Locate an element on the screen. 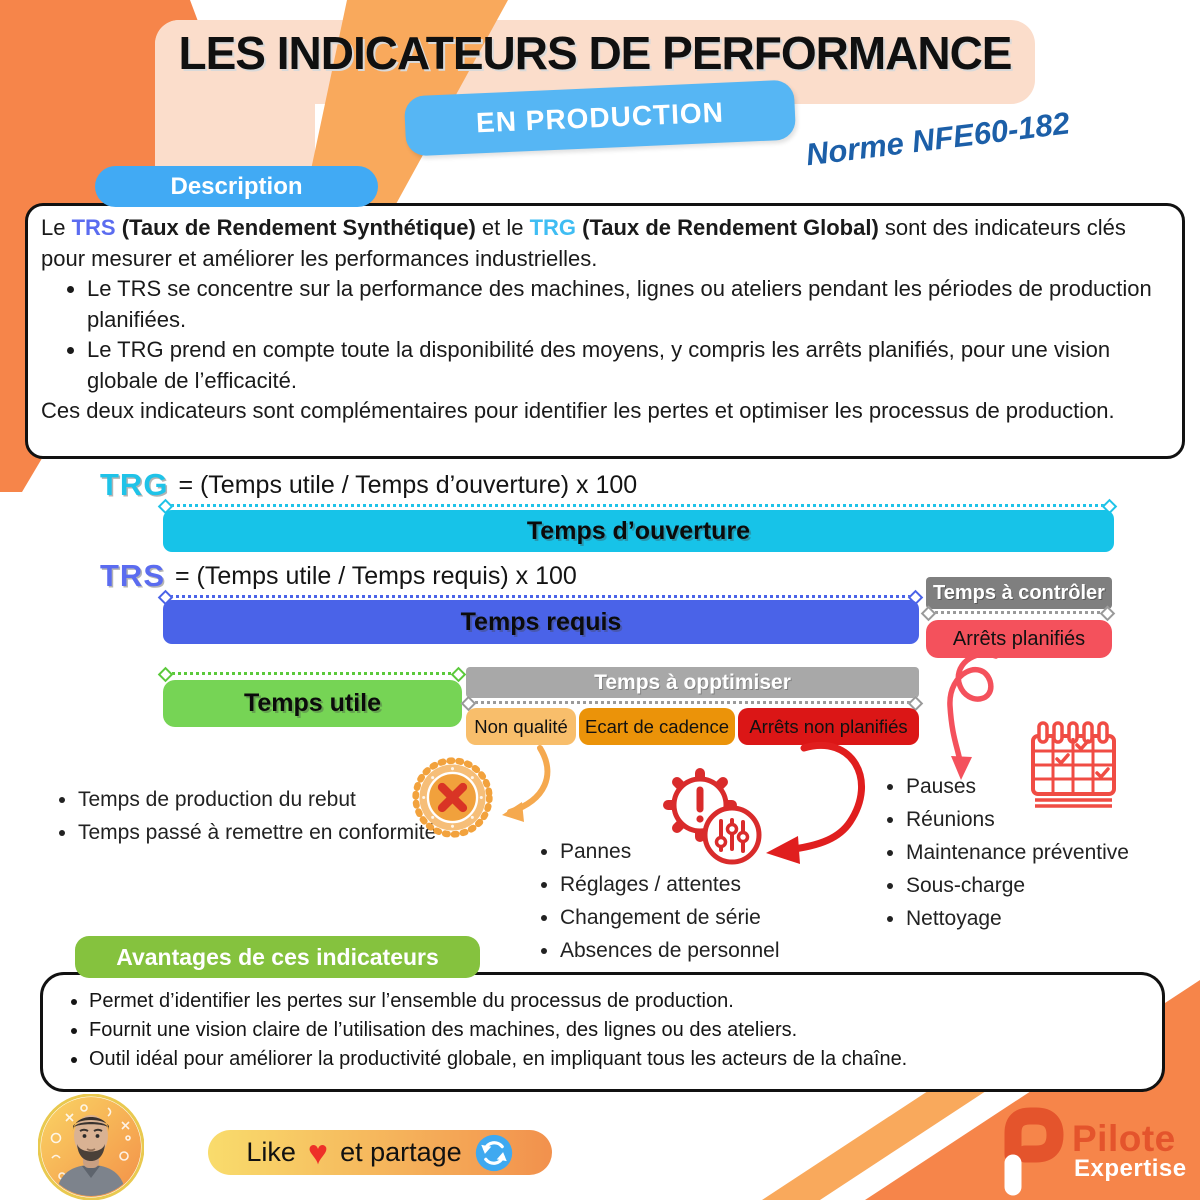 This screenshot has width=1200, height=1200. measure-line-optimiser is located at coordinates (692, 702).